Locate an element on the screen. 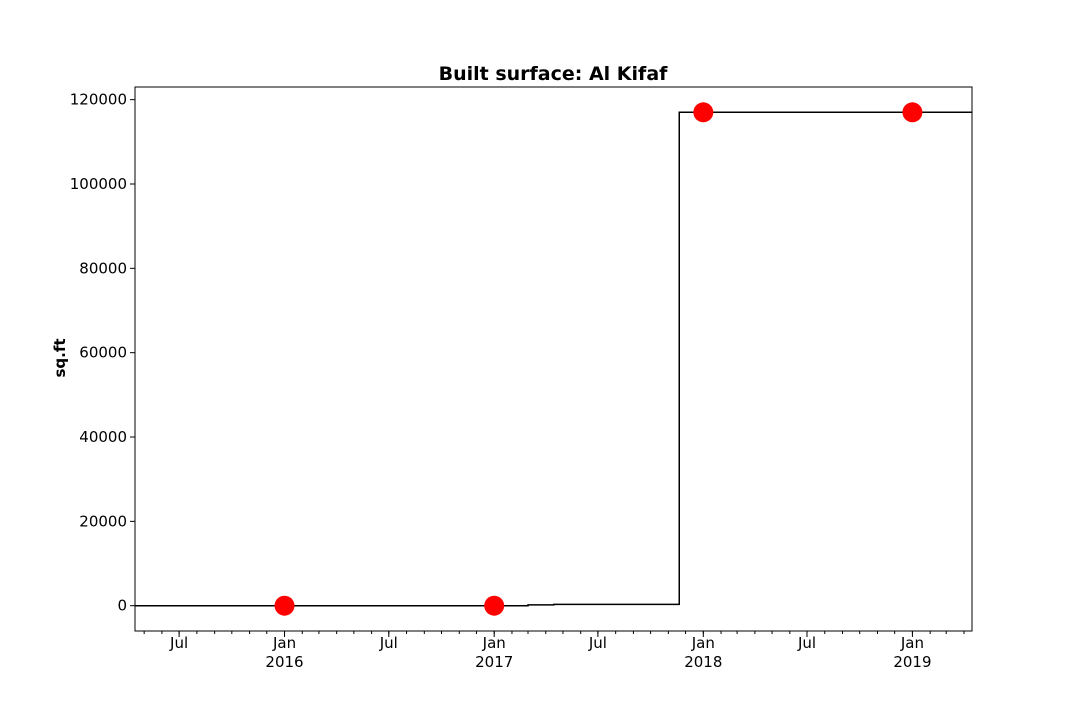 The height and width of the screenshot is (720, 1080). y-tick-label: 40000 is located at coordinates (103, 437).